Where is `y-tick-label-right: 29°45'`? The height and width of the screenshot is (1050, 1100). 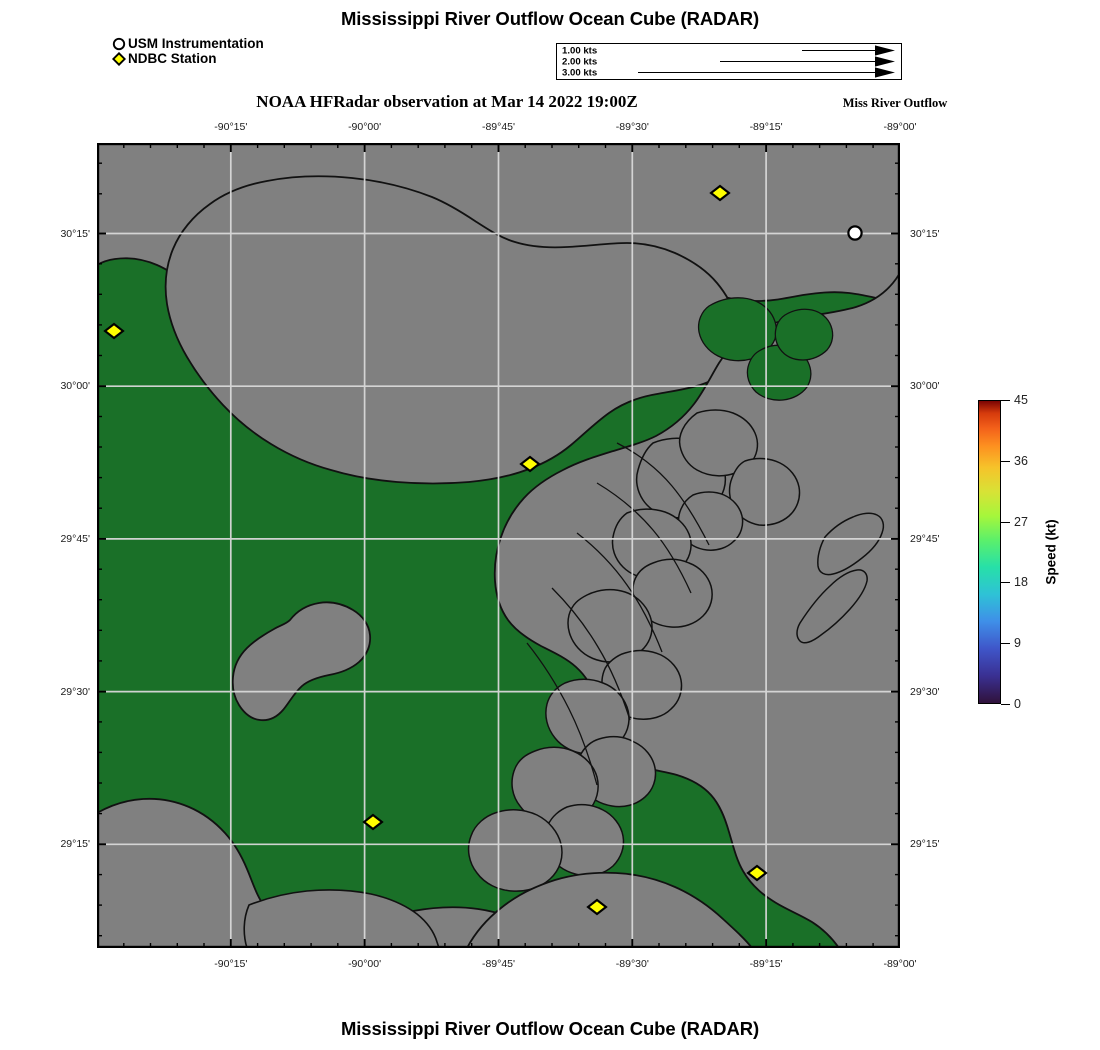 y-tick-label-right: 29°45' is located at coordinates (925, 538).